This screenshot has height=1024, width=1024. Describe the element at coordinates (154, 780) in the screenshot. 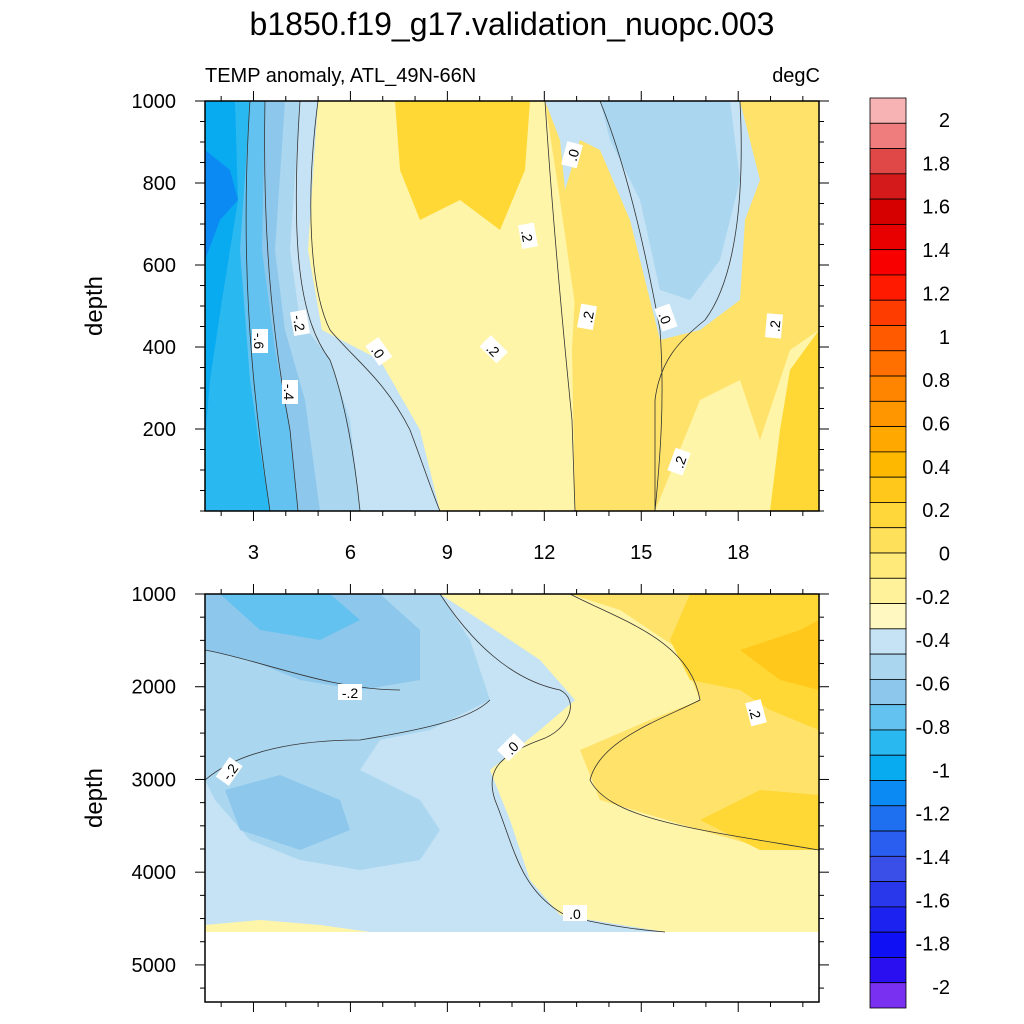

I see `y-tick-label: 3000` at that location.